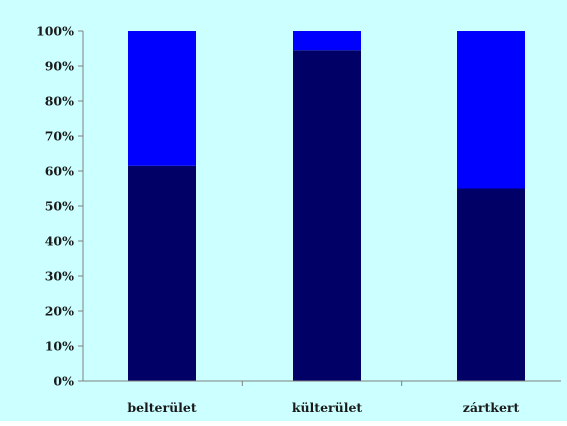 This screenshot has height=426, width=567. Describe the element at coordinates (59, 171) in the screenshot. I see `y-tick-label: 60%` at that location.